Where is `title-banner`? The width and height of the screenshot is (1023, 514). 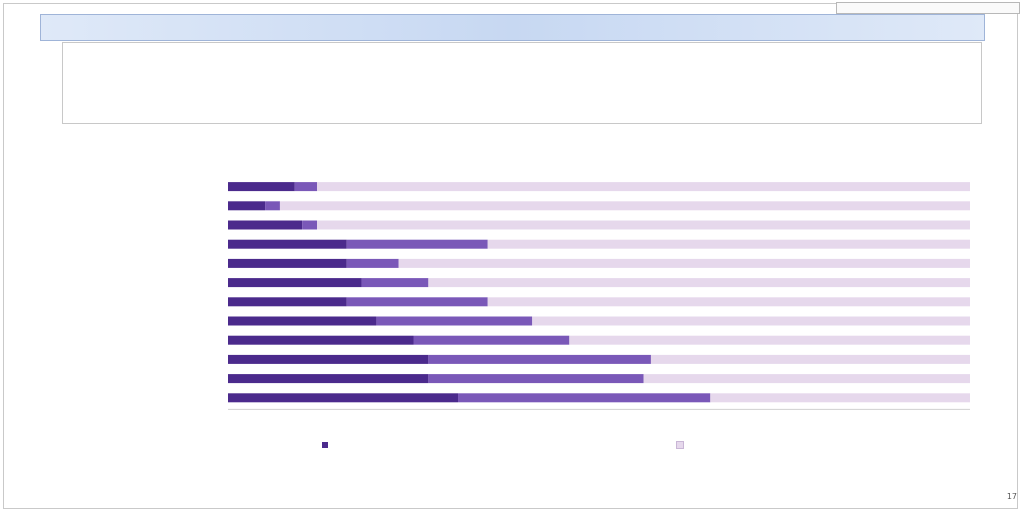
title-banner is located at coordinates (512, 27).